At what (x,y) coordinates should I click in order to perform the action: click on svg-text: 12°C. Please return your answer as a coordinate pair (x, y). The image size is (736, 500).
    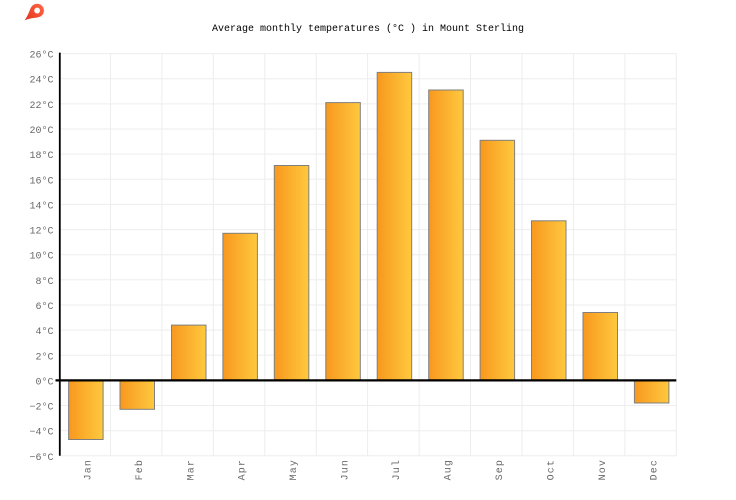
    Looking at the image, I should click on (41, 232).